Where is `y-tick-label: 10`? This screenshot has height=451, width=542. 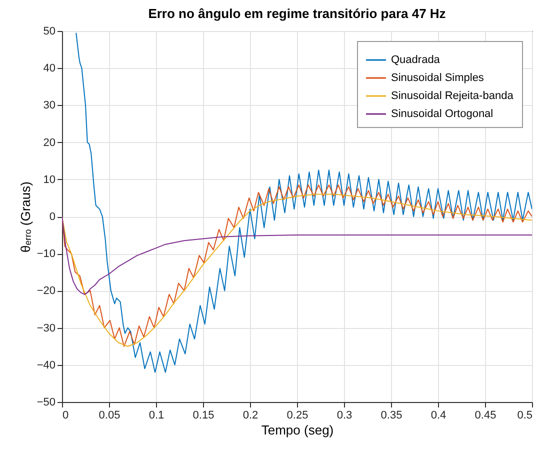 y-tick-label: 10 is located at coordinates (49, 180).